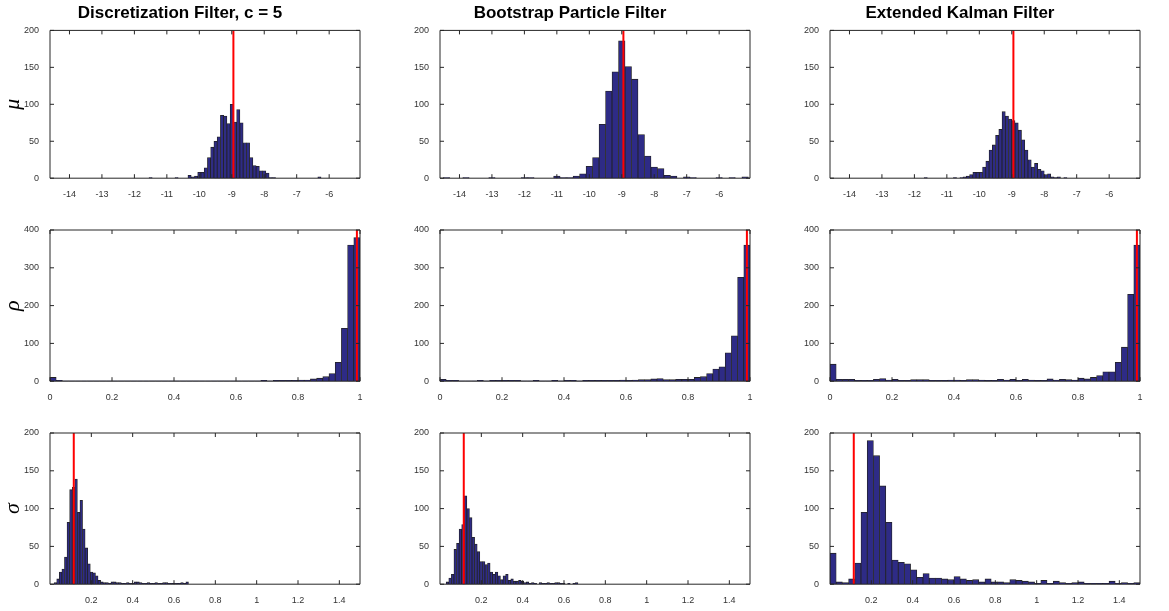 This screenshot has height=611, width=1169. I want to click on y-axis-title: μ, so click(12, 104).